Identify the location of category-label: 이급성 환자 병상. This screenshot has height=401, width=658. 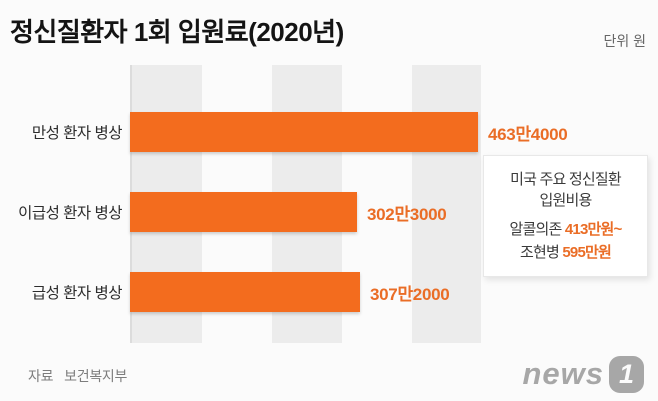
(70, 213).